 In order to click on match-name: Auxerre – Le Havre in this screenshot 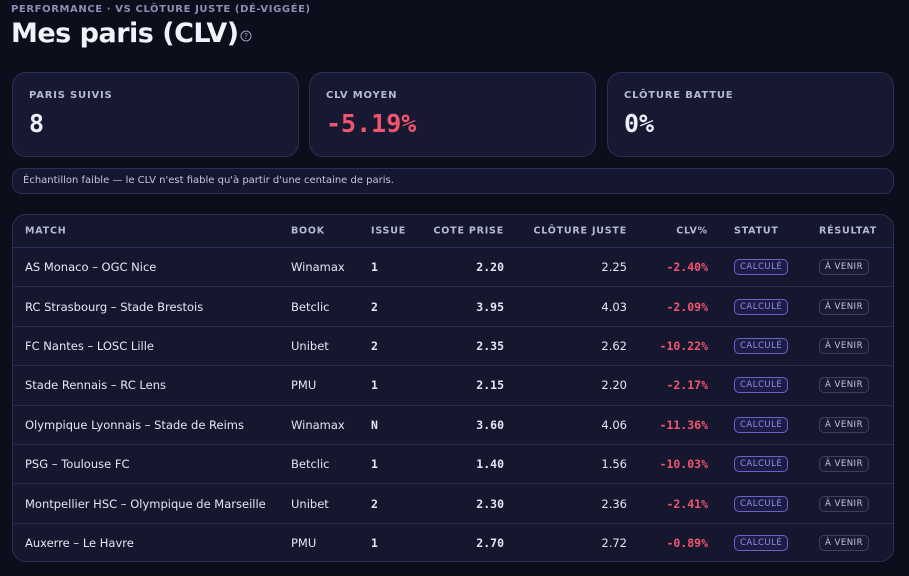, I will do `click(79, 543)`.